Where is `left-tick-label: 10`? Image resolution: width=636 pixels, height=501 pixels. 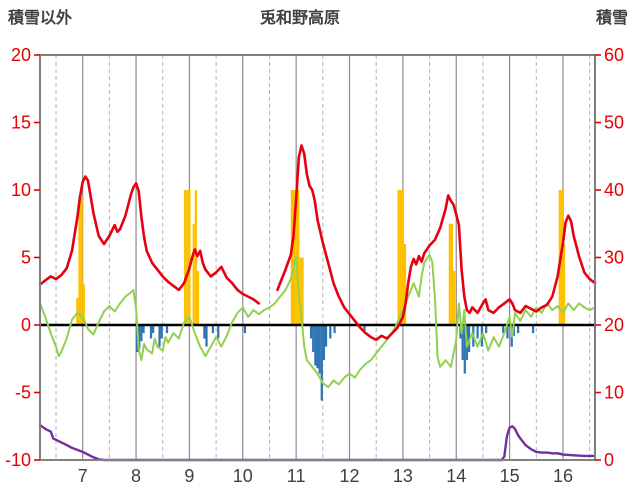
left-tick-label: 10 is located at coordinates (21, 190).